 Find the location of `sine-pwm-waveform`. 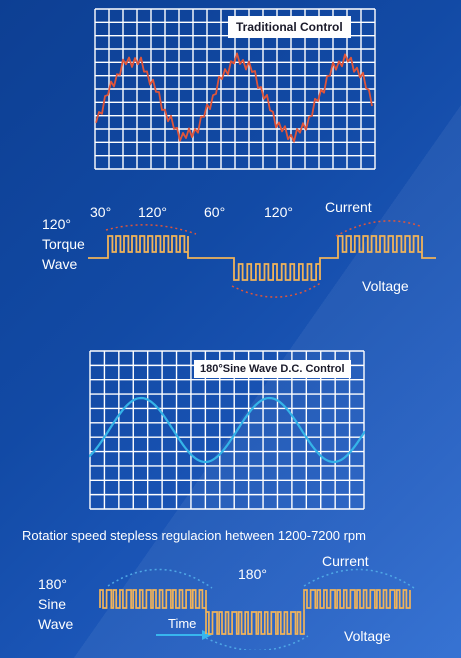

sine-pwm-waveform is located at coordinates (257, 609).